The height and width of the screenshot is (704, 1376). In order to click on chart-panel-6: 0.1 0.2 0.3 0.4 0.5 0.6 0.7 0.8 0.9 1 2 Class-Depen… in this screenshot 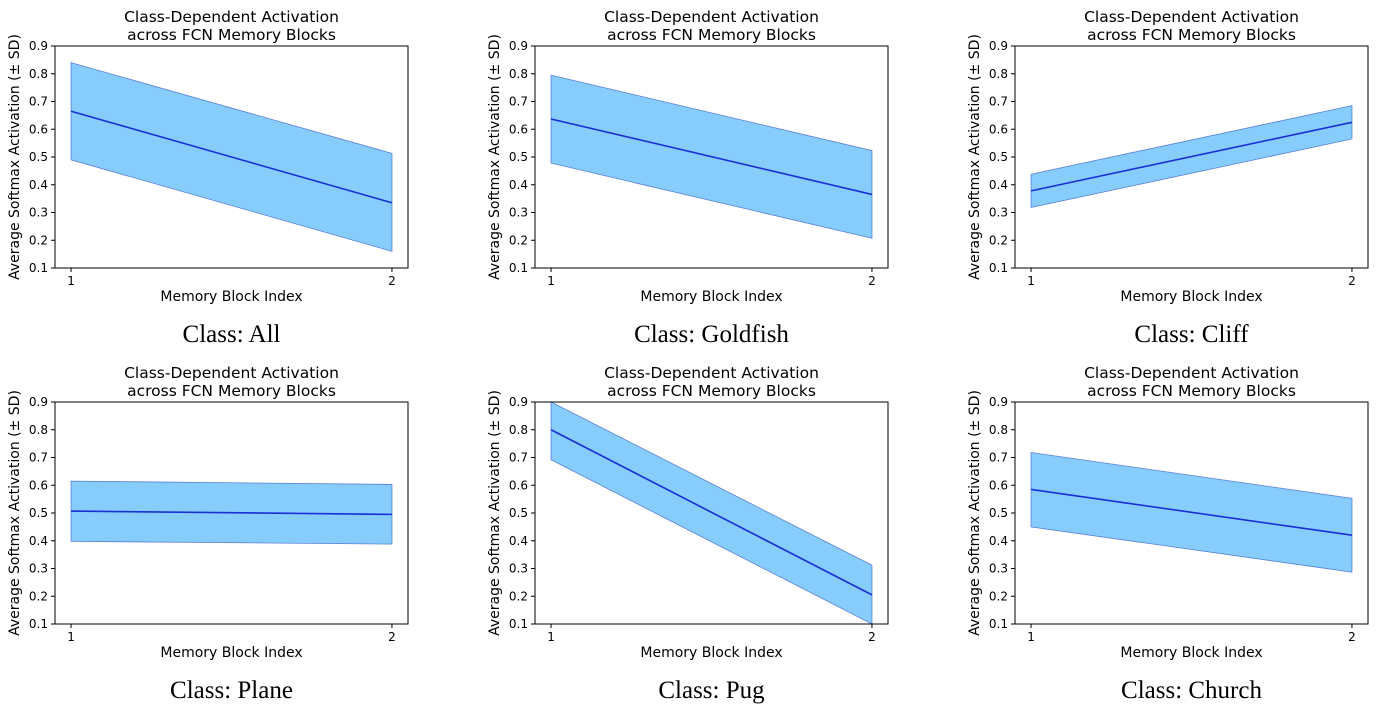, I will do `click(1168, 534)`.